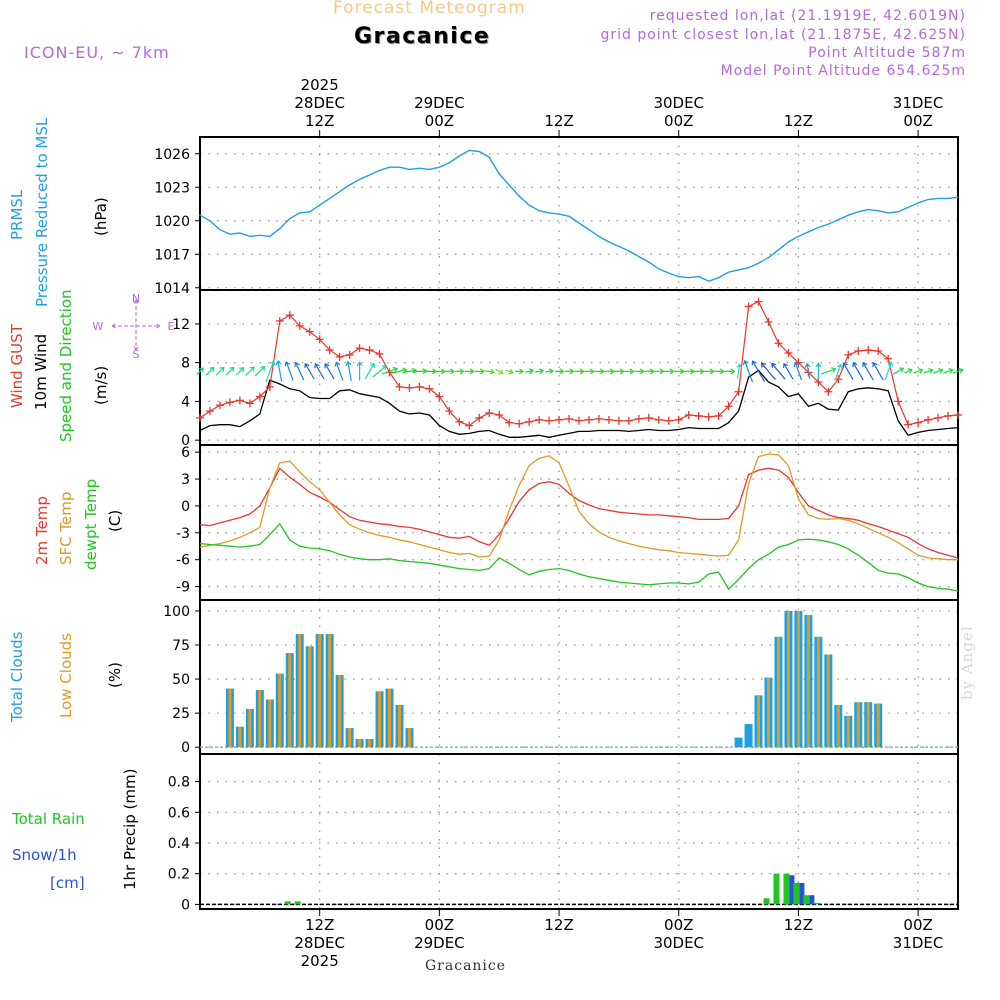  What do you see at coordinates (44, 855) in the screenshot?
I see `snow-label: Snow/1h` at bounding box center [44, 855].